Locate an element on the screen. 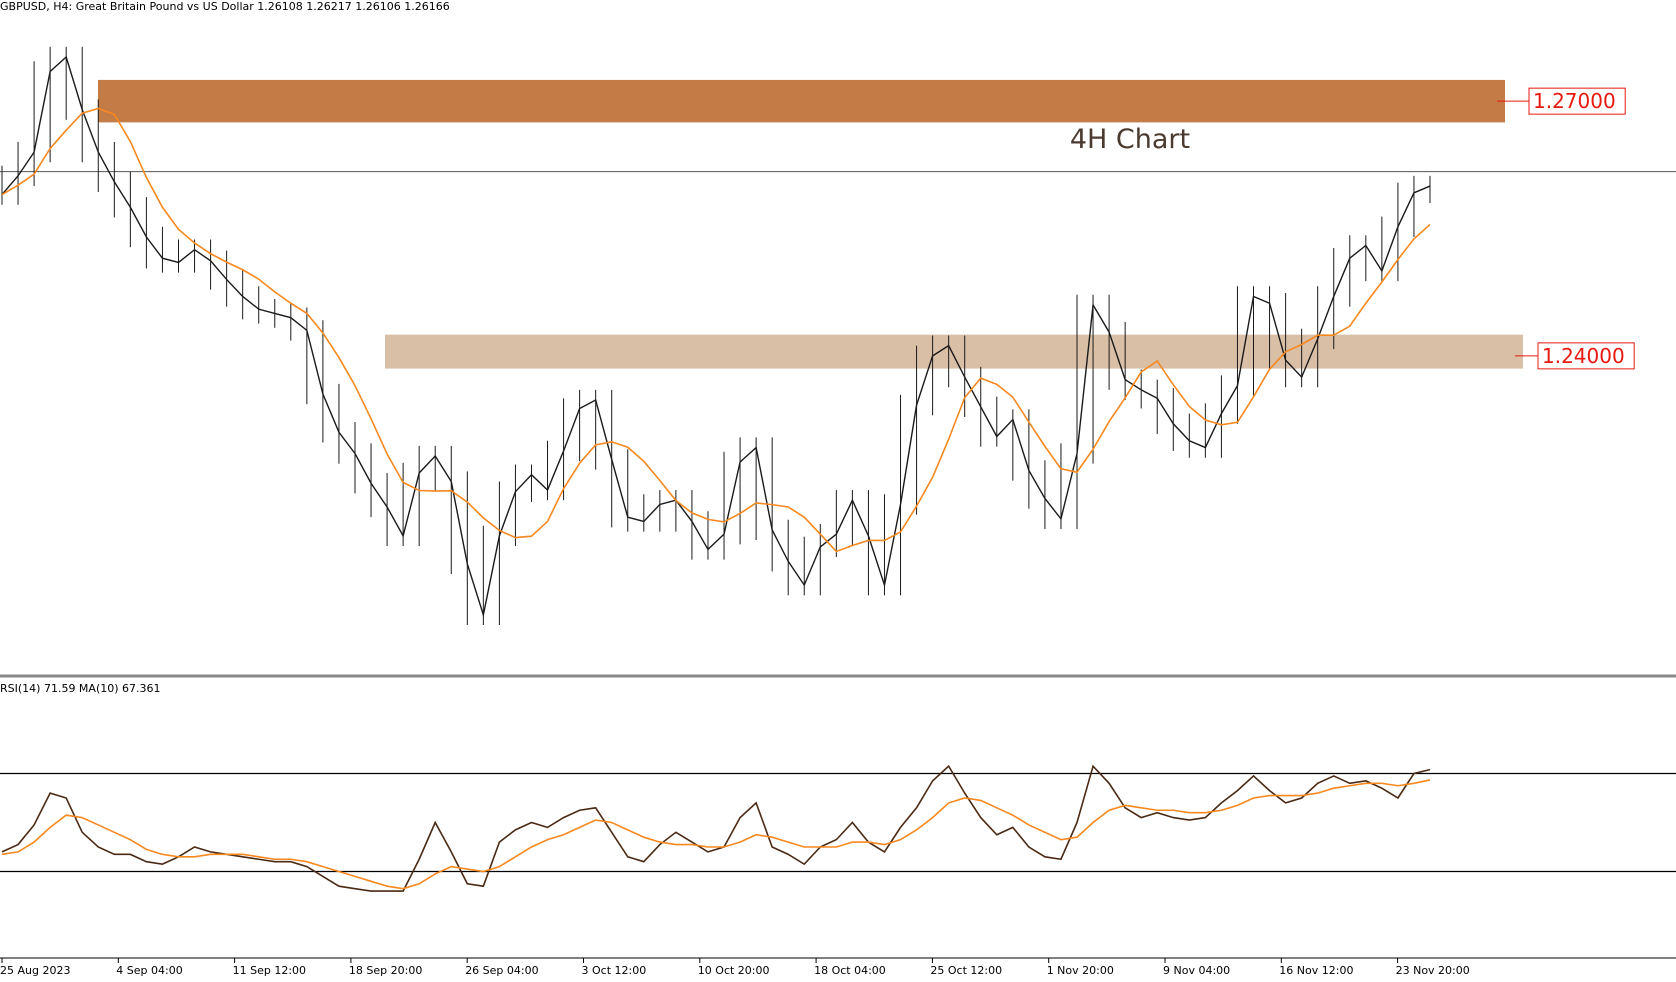 This screenshot has width=1676, height=982. upper-resistance-price-label: 1.27000 is located at coordinates (1574, 101).